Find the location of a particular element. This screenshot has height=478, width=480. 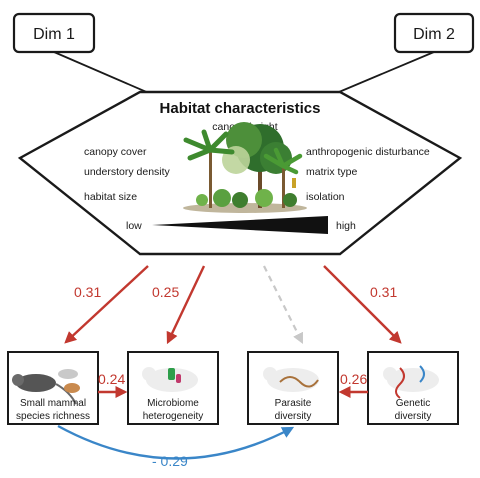

coef-habitat-genetic: 0.31 is located at coordinates (383, 292).